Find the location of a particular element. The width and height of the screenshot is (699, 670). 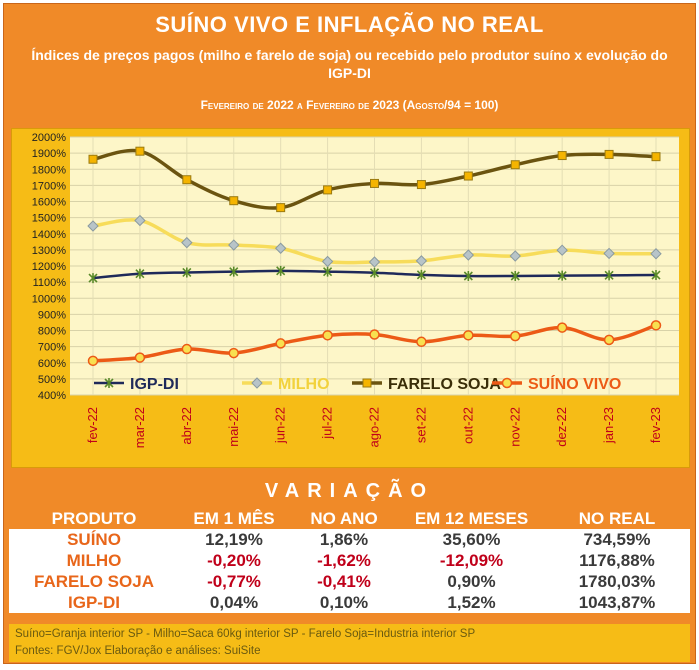

legend-label: SUÍNO VIVO is located at coordinates (574, 383).